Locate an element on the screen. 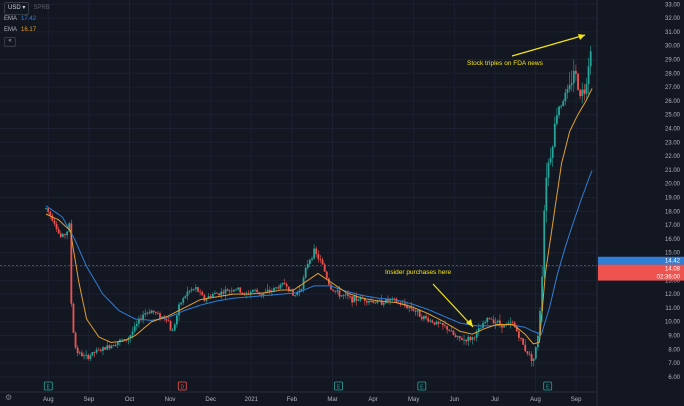 Image resolution: width=684 pixels, height=406 pixels. x-tick-label: Aug is located at coordinates (535, 400).